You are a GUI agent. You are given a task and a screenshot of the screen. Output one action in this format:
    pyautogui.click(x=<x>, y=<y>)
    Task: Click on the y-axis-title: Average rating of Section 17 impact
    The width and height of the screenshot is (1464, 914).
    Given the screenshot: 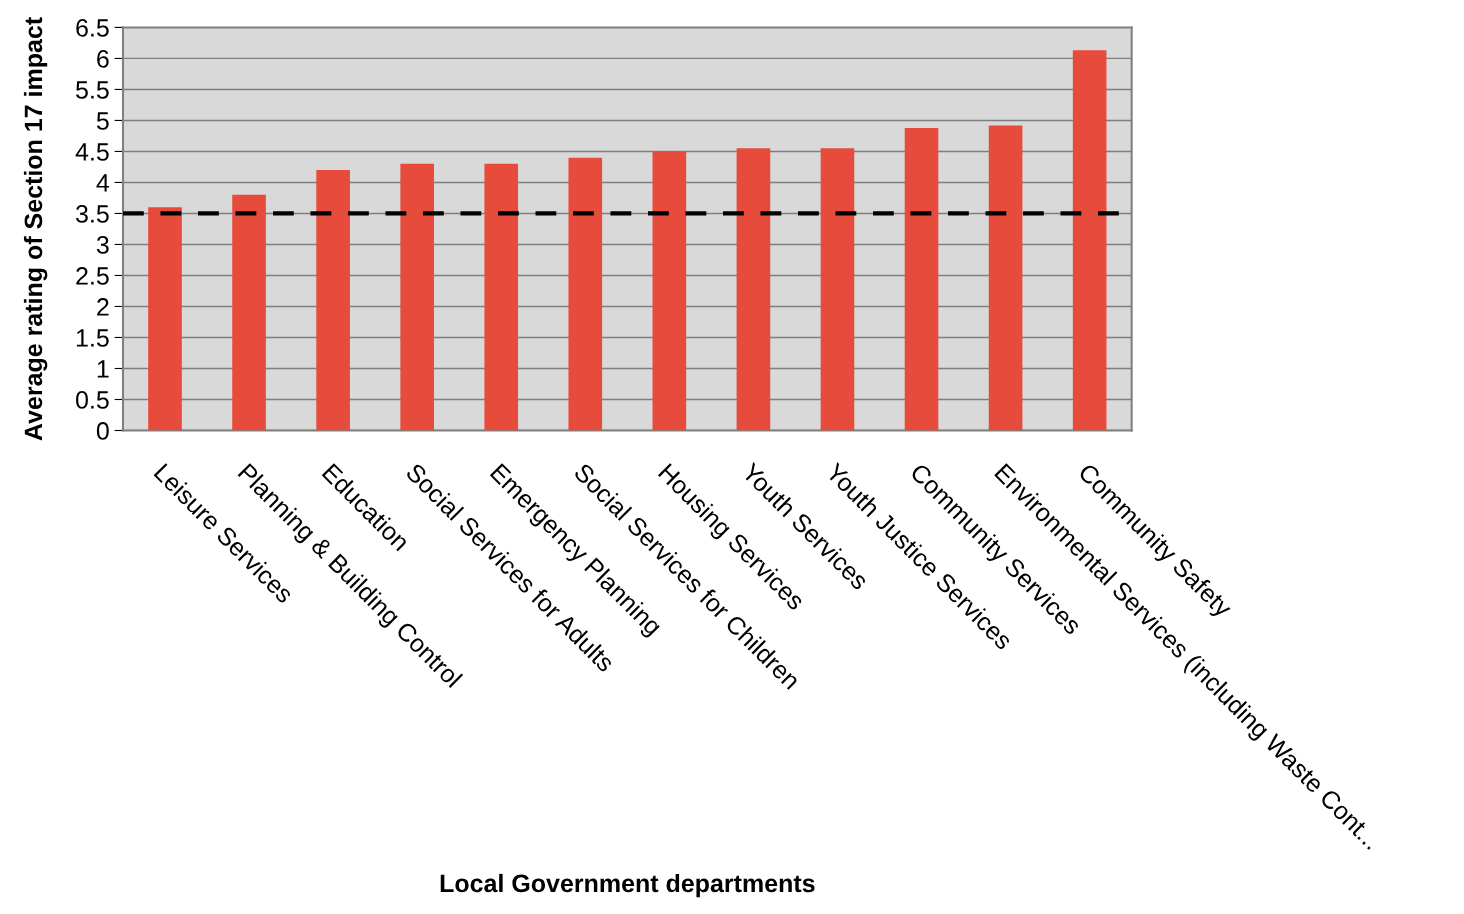 What is the action you would take?
    pyautogui.click(x=35, y=229)
    